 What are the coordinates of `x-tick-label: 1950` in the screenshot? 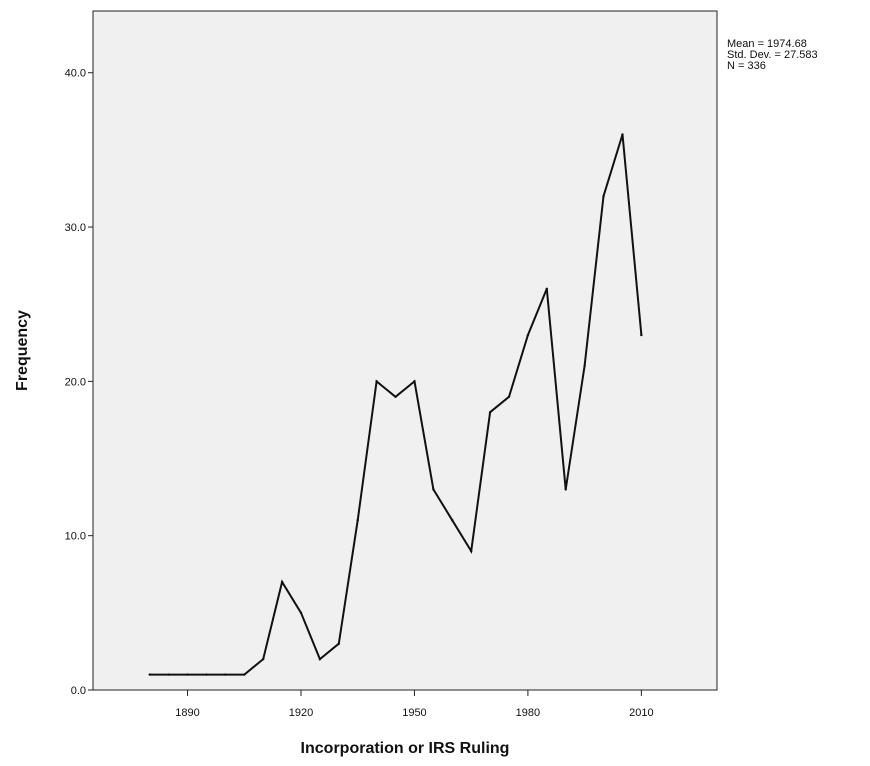 It's located at (414, 713).